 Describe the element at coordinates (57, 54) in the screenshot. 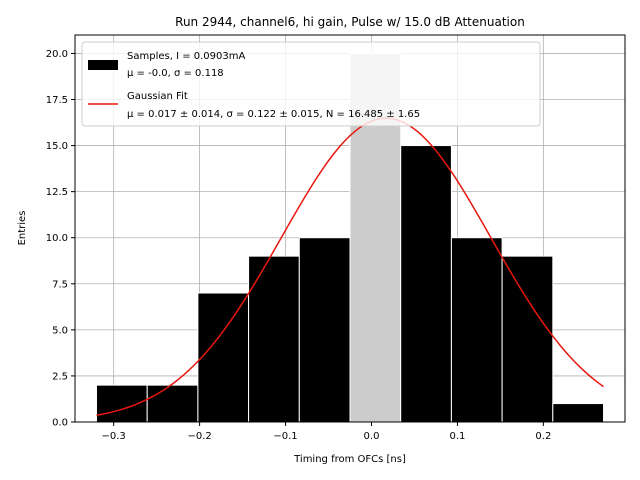

I see `y-tick-label: 20.0` at that location.